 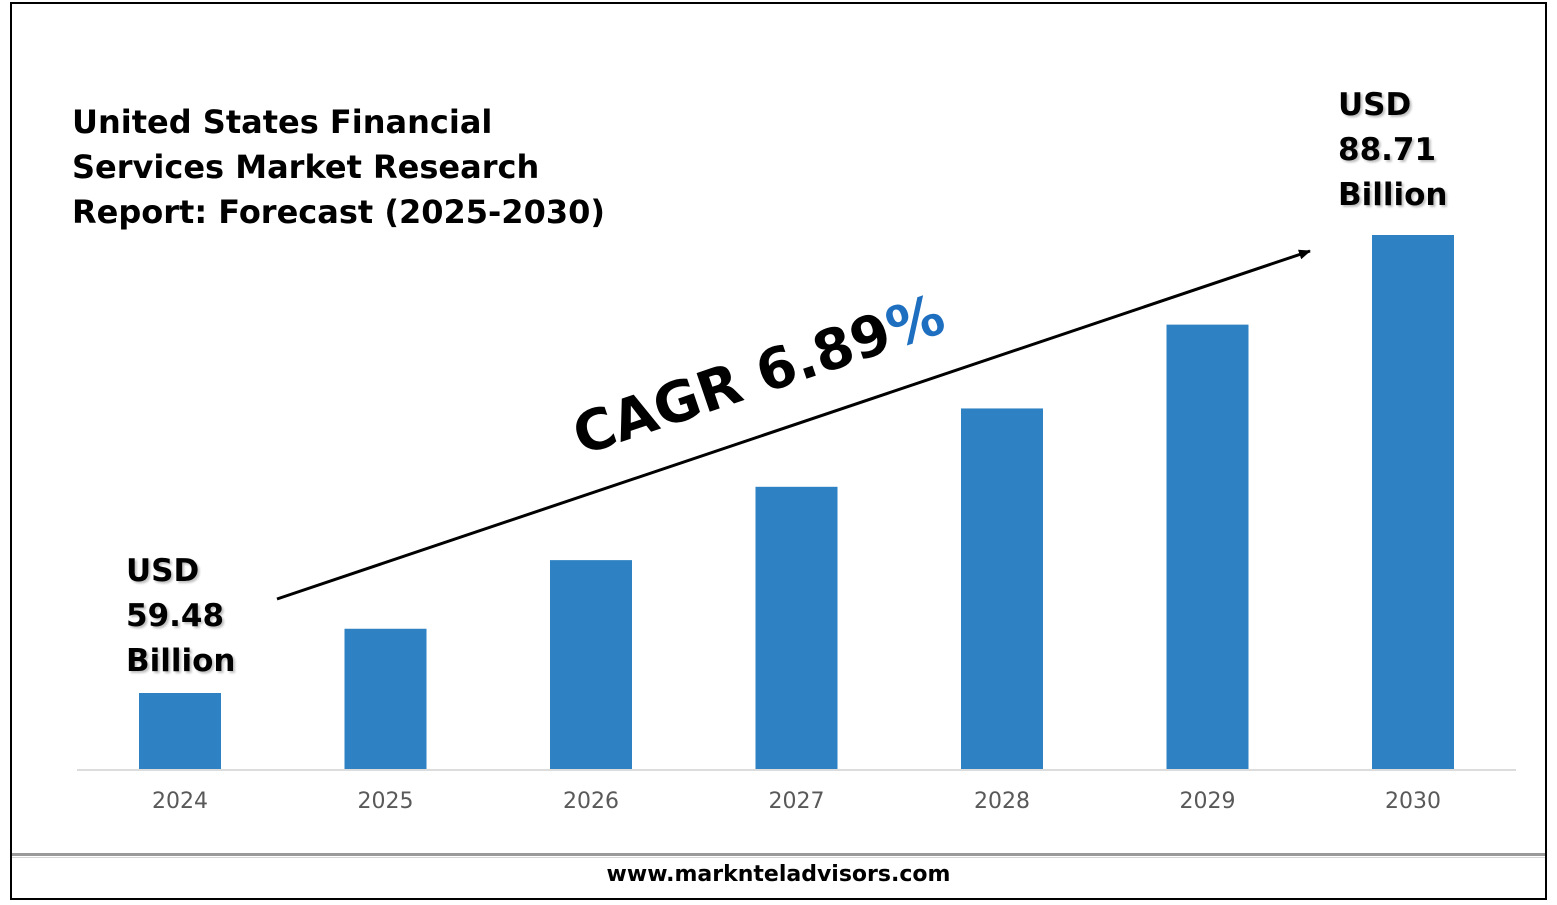 I want to click on x-tick-label-2028: 2028, so click(x=1002, y=801).